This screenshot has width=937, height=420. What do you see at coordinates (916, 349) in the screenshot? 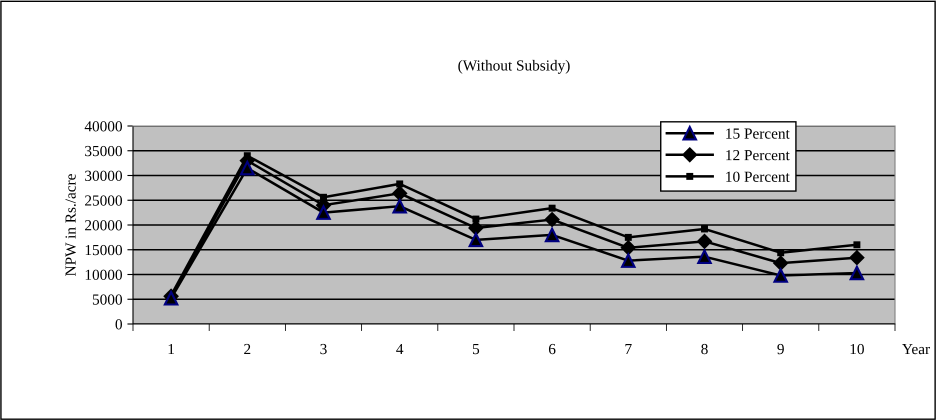
I see `x-axis-title: Year` at bounding box center [916, 349].